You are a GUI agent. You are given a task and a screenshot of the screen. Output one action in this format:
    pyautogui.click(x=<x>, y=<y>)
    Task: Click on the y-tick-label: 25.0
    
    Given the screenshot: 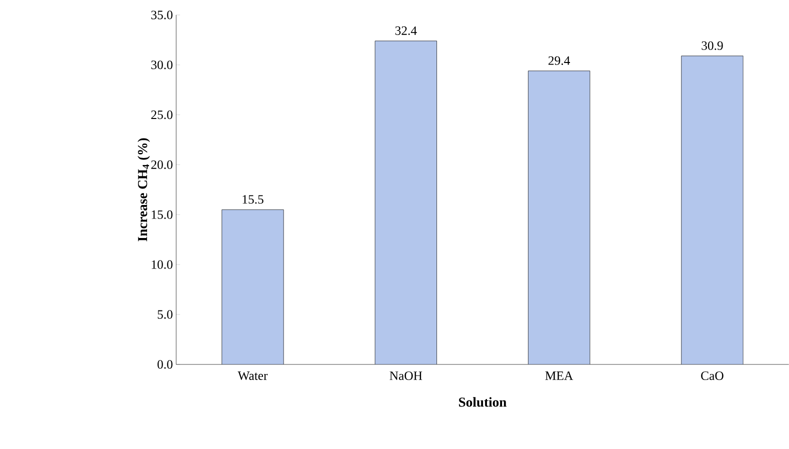 What is the action you would take?
    pyautogui.click(x=161, y=114)
    